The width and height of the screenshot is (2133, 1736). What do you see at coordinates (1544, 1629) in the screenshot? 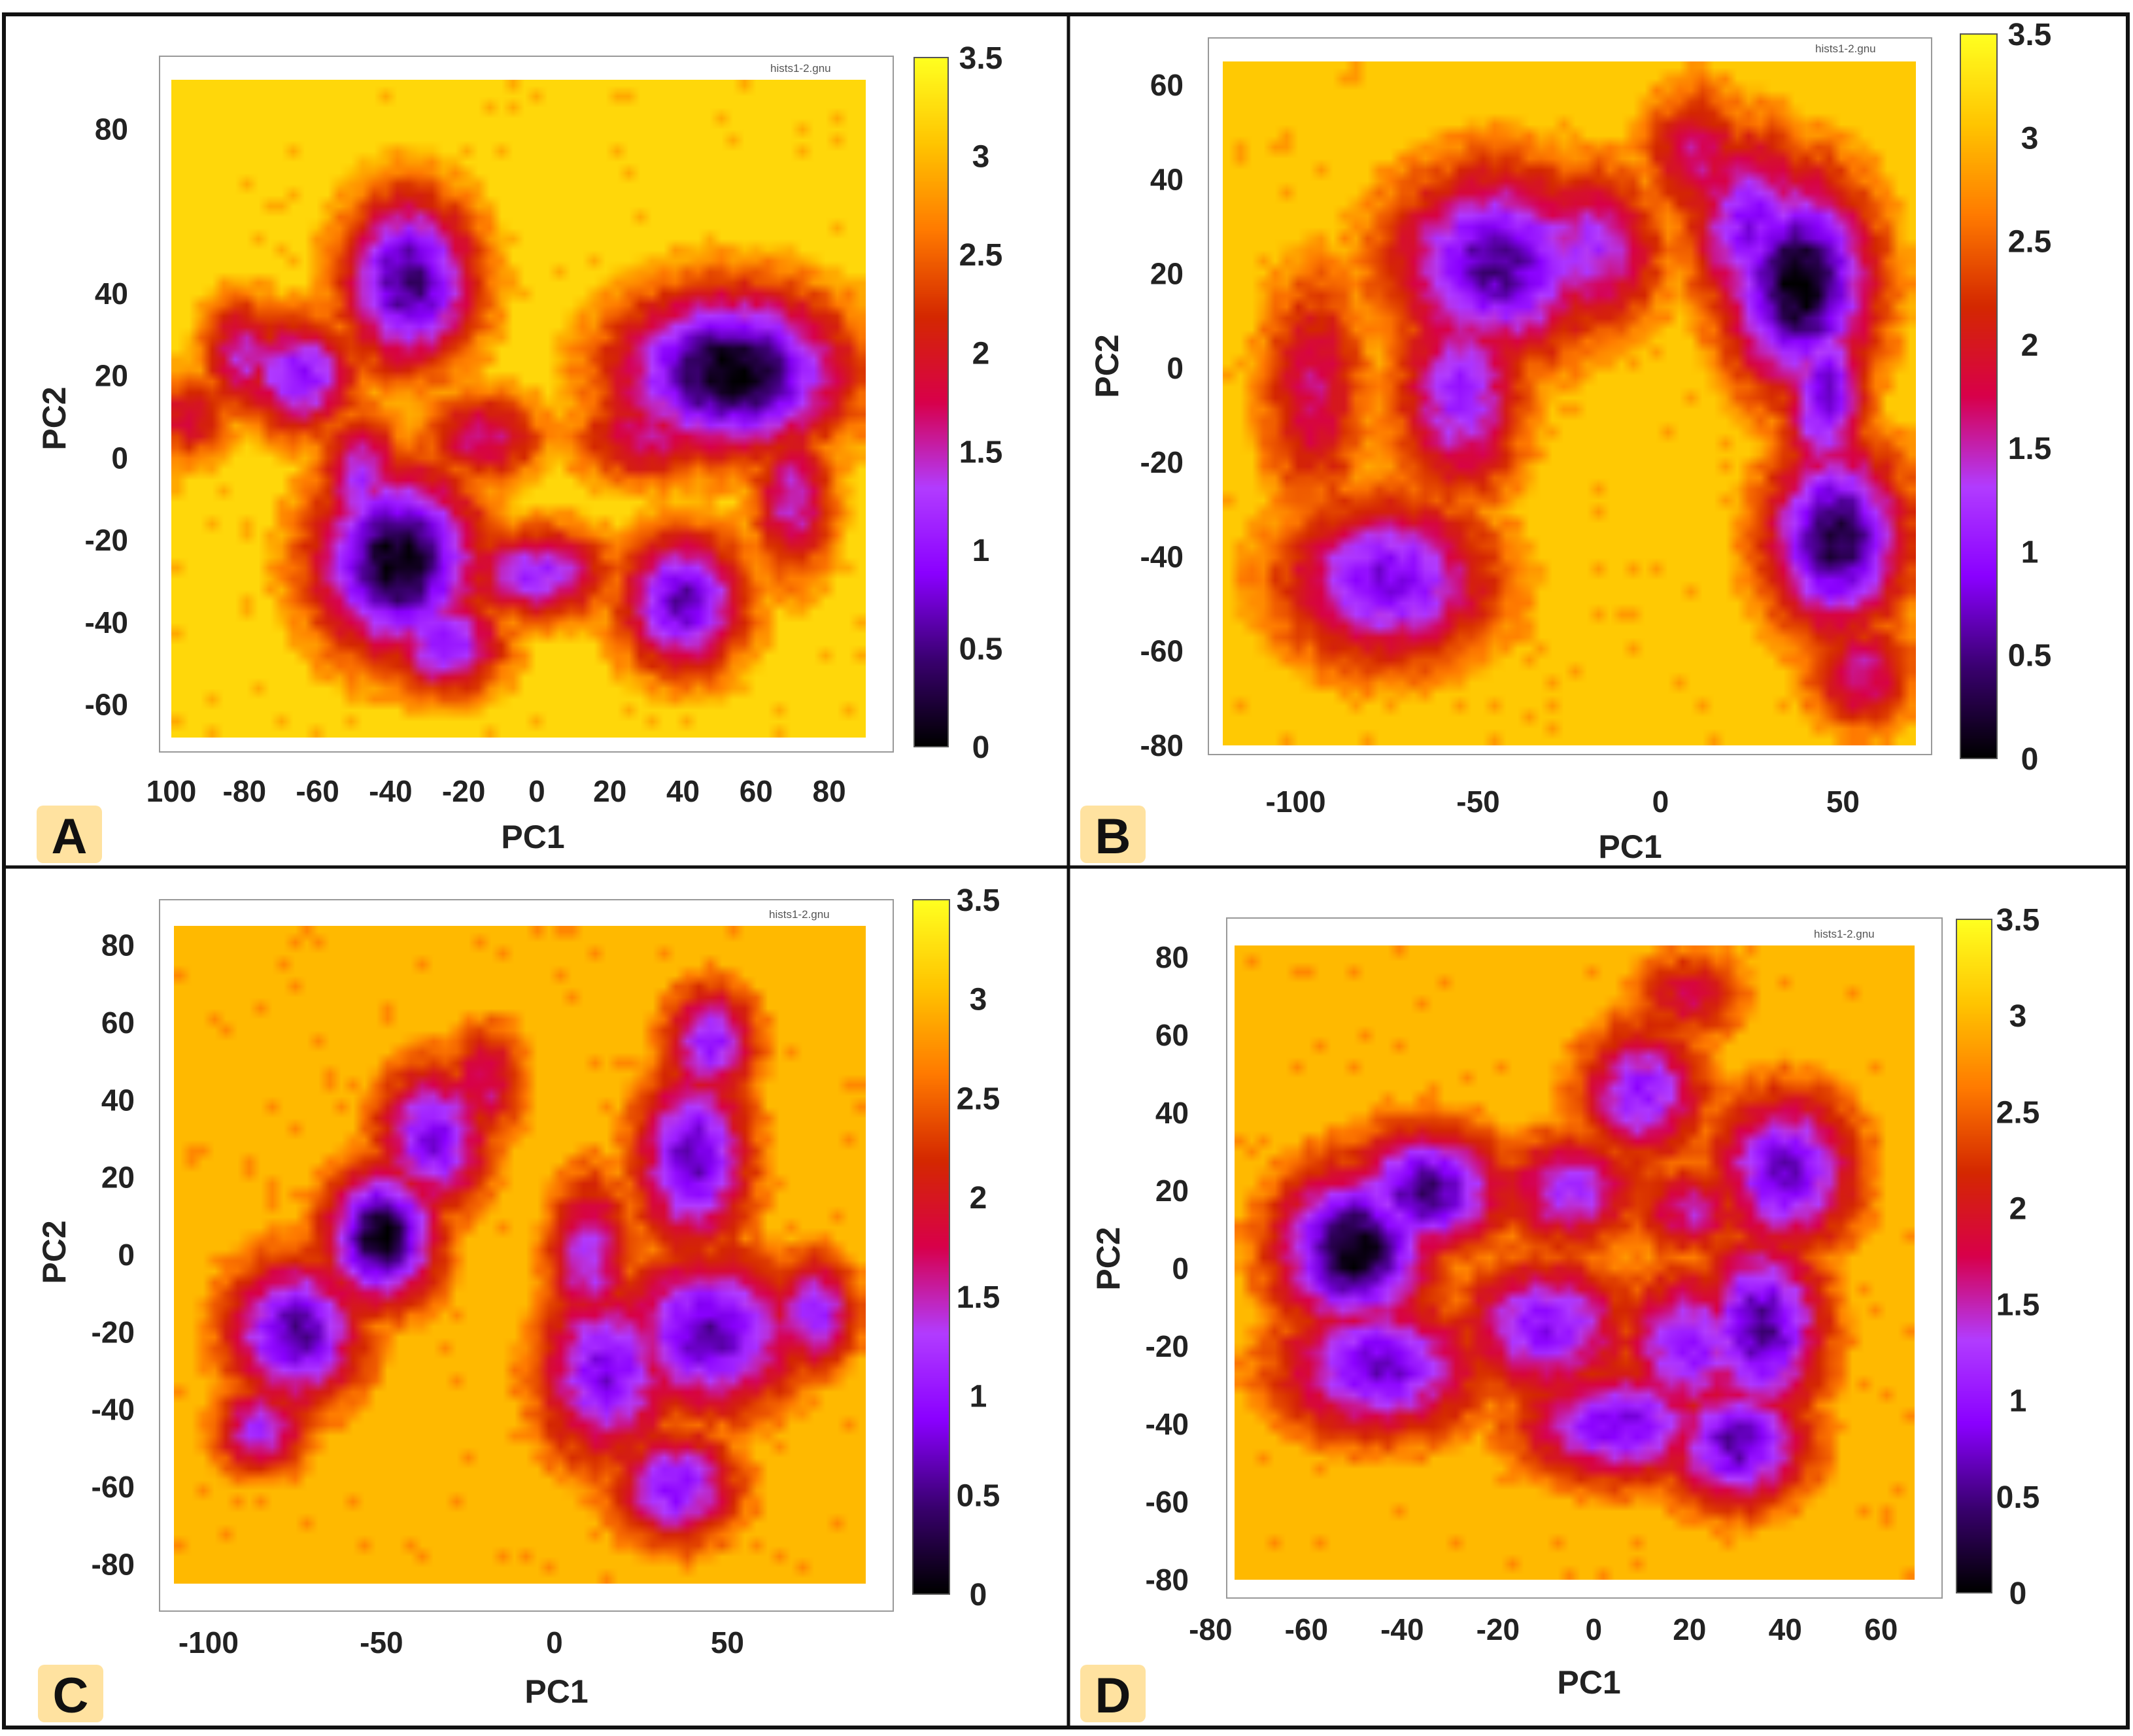
I see `panel-d-xticks: -80 -60 -40 -20 0 20 40 60` at bounding box center [1544, 1629].